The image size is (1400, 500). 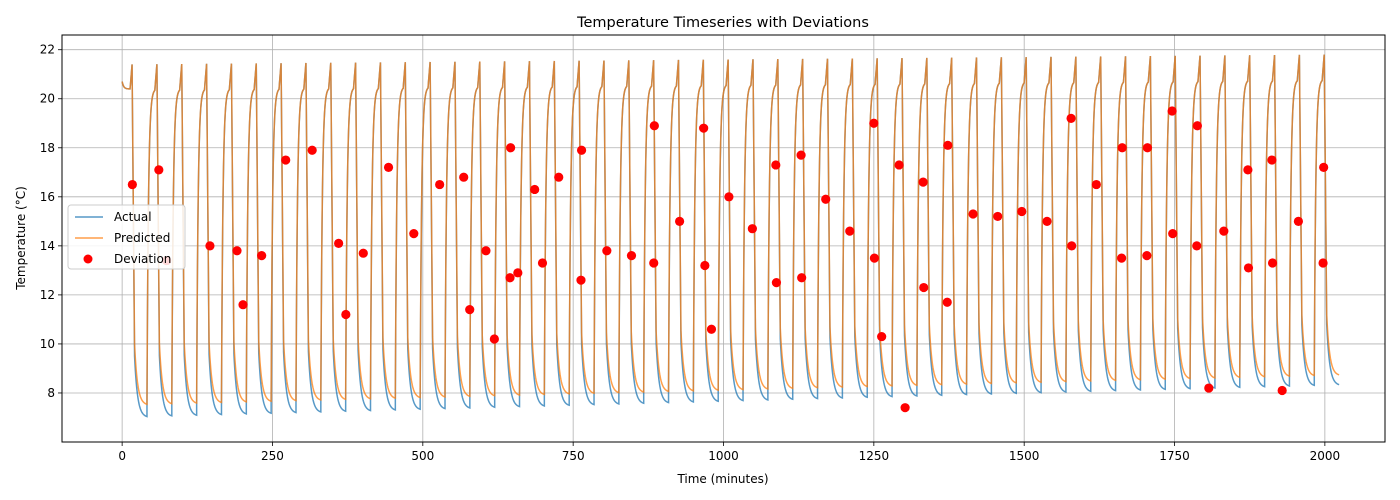 I want to click on legend-actual-label: Actual, so click(x=133, y=217).